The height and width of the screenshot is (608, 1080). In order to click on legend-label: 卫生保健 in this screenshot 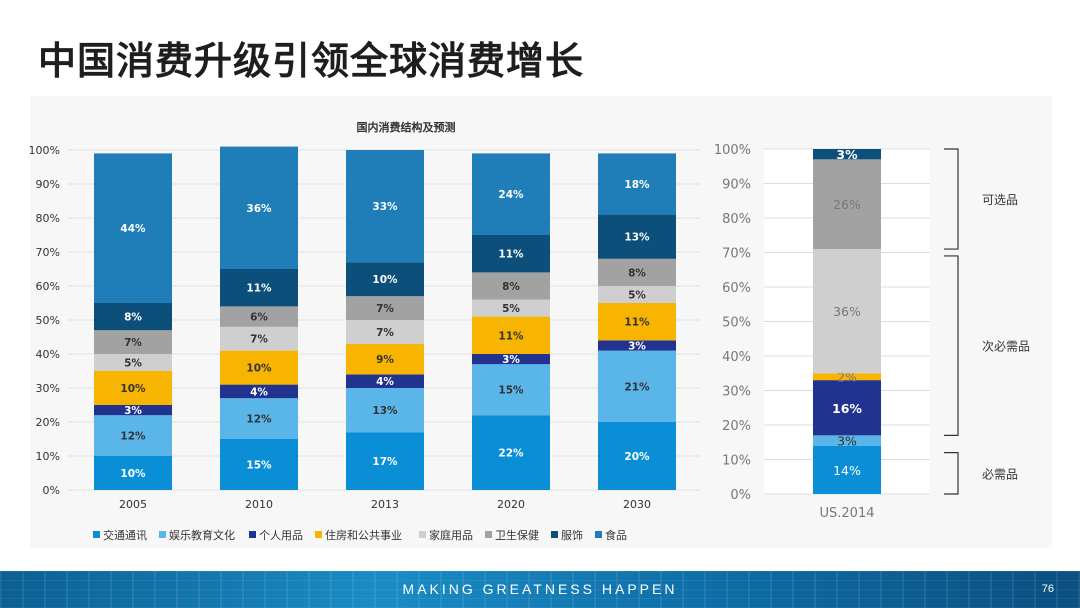, I will do `click(517, 535)`.